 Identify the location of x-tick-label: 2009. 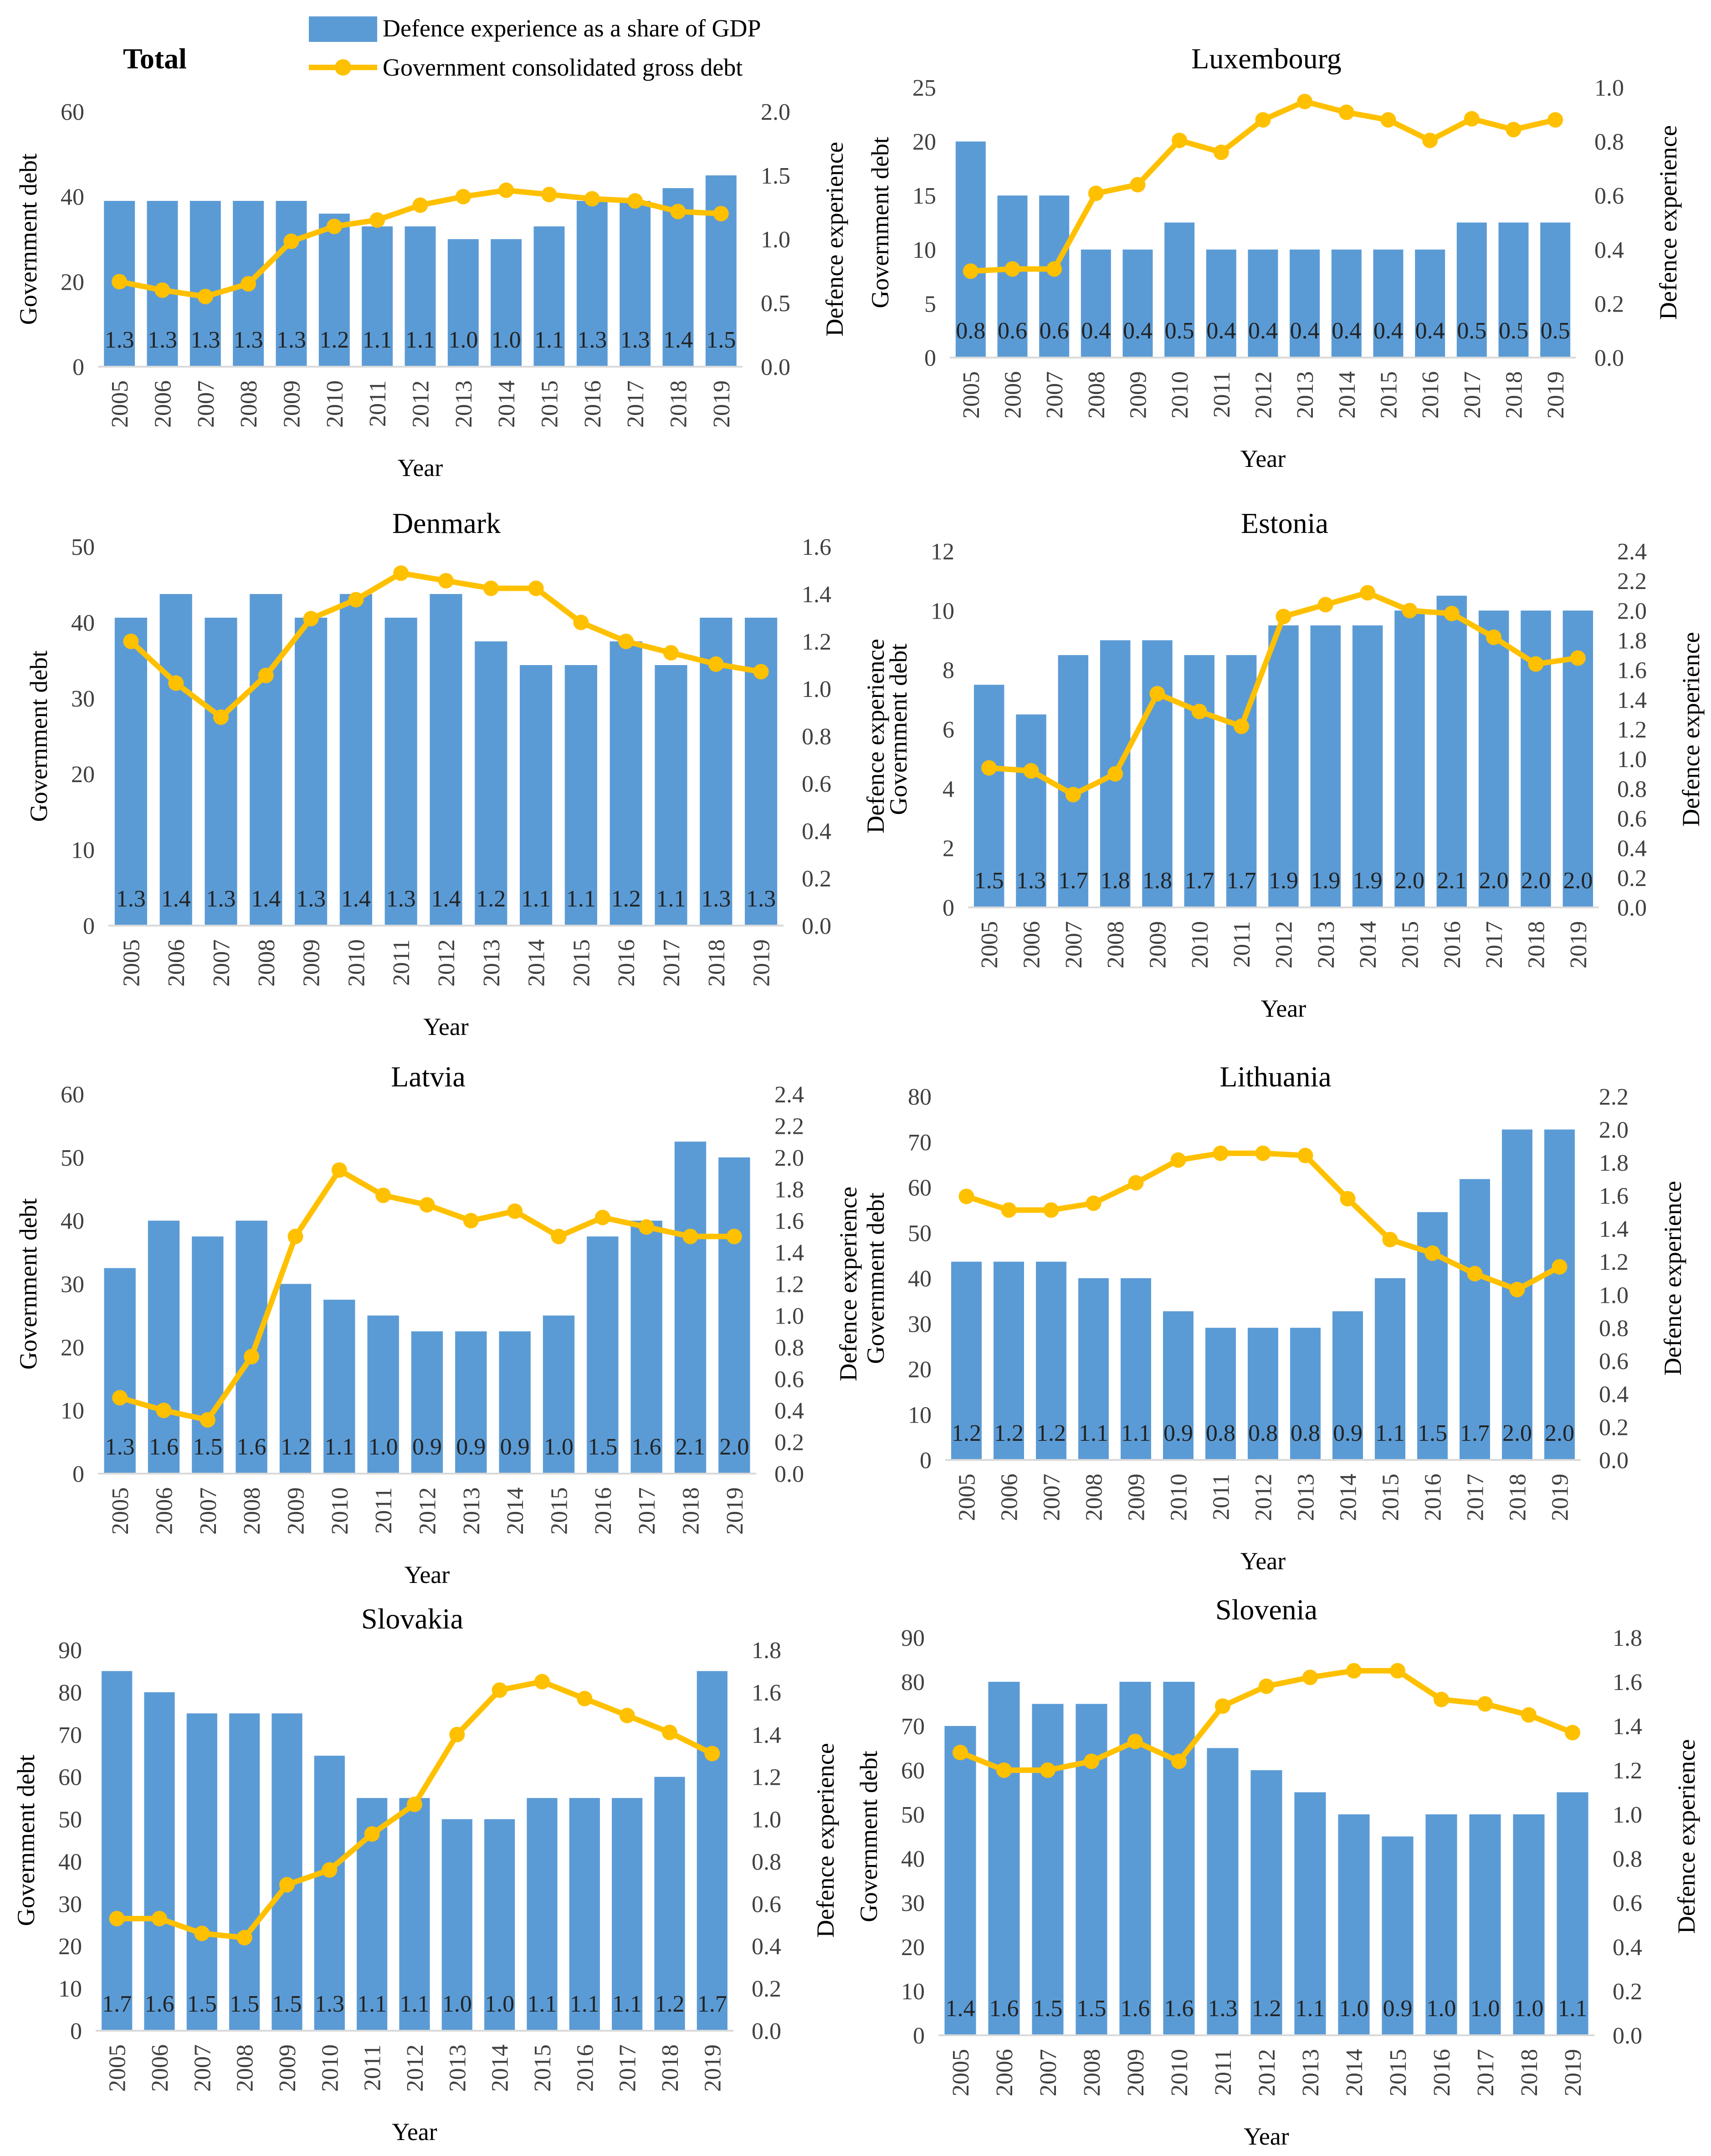
(1136, 2072).